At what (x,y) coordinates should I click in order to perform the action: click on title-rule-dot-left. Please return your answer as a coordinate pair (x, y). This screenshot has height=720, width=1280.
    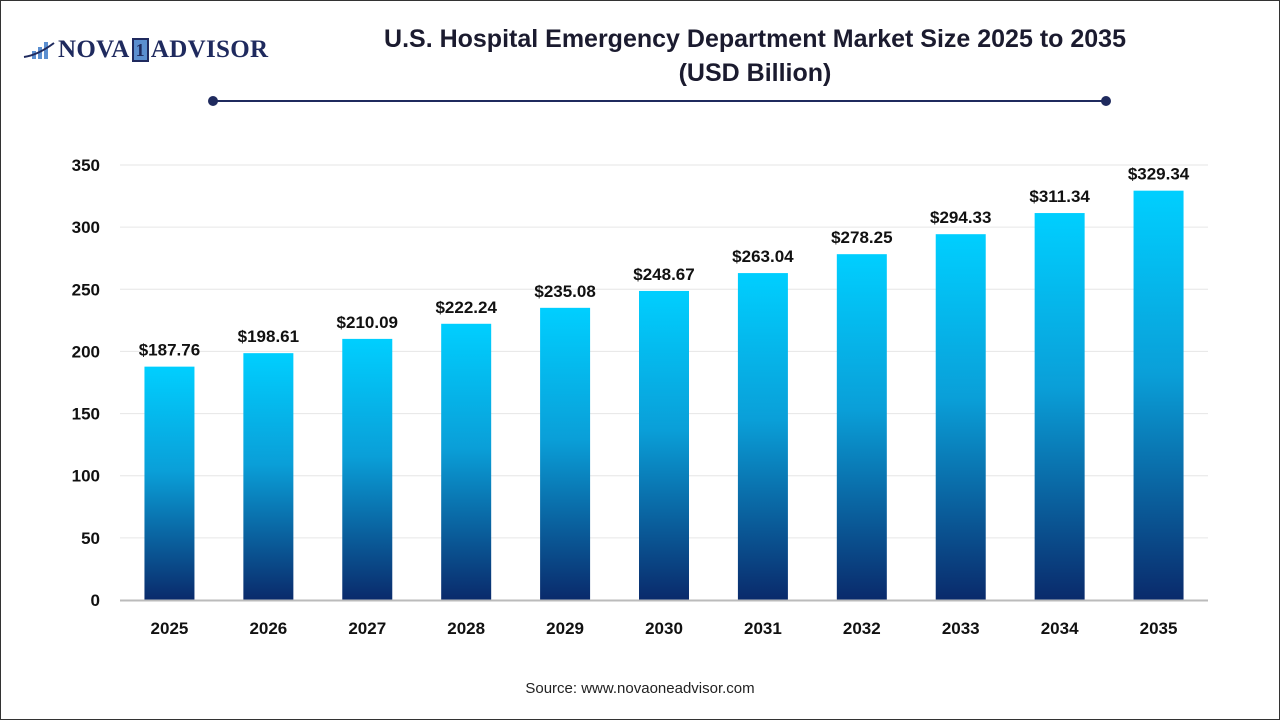
    Looking at the image, I should click on (213, 101).